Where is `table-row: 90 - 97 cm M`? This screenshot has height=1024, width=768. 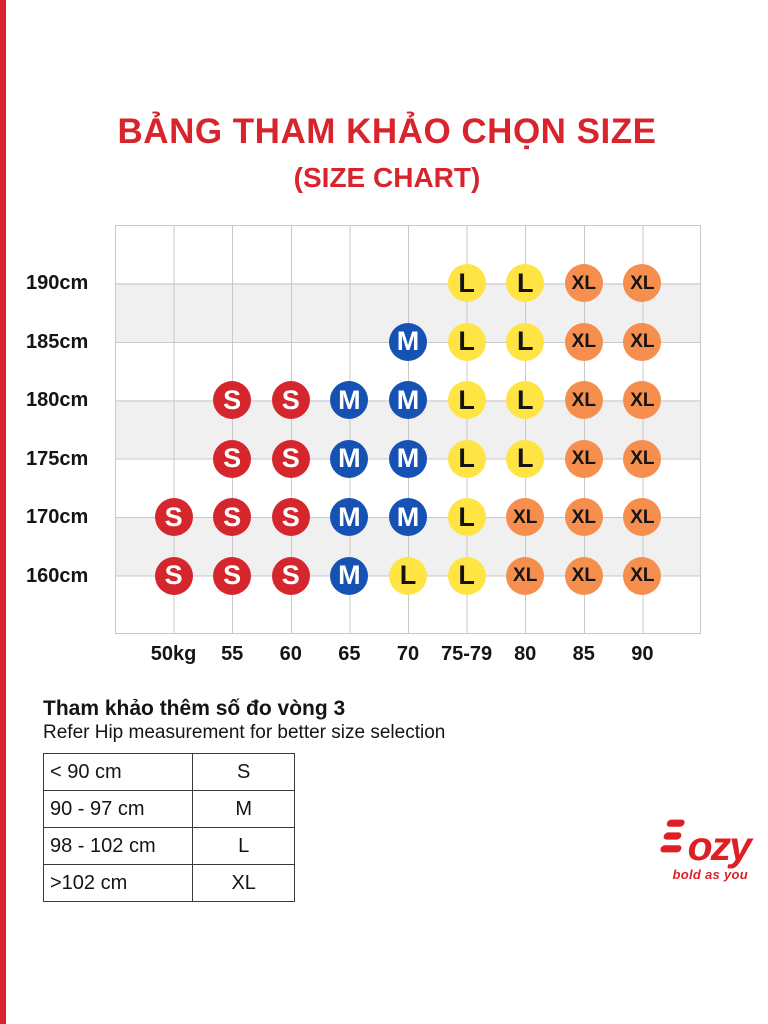
table-row: 90 - 97 cm M is located at coordinates (168, 809).